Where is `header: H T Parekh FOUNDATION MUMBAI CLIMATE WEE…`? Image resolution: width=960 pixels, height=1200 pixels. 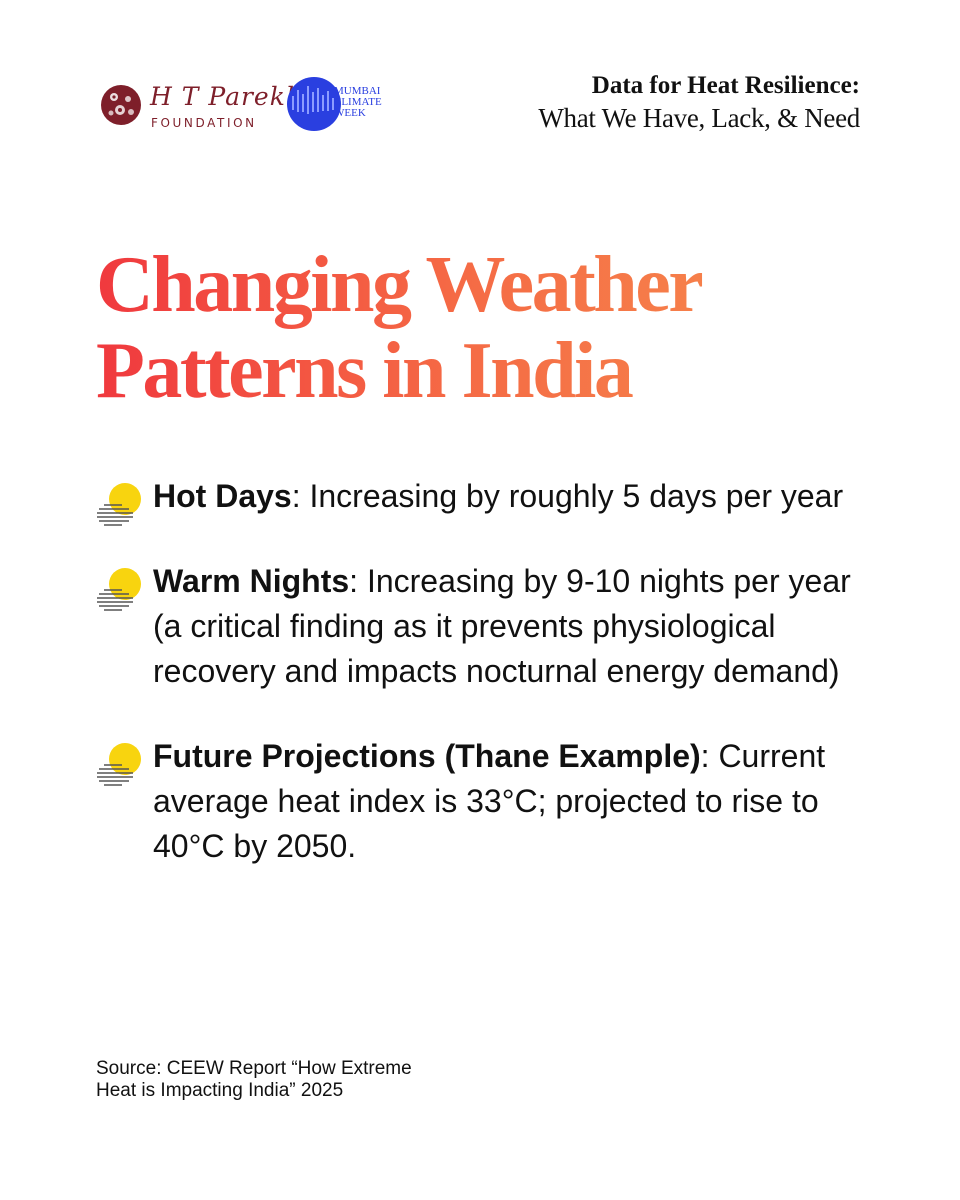 header: H T Parekh FOUNDATION MUMBAI CLIMATE WEE… is located at coordinates (480, 115).